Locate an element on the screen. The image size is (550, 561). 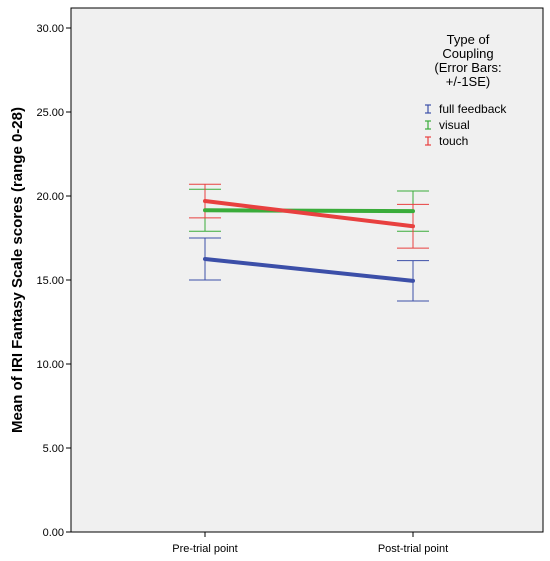
legend-item: visual is located at coordinates (447, 125).